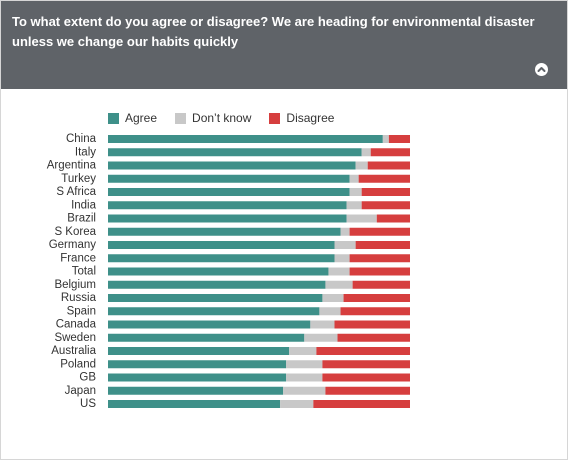  Describe the element at coordinates (373, 337) in the screenshot. I see `bar-sweden-disagree` at that location.